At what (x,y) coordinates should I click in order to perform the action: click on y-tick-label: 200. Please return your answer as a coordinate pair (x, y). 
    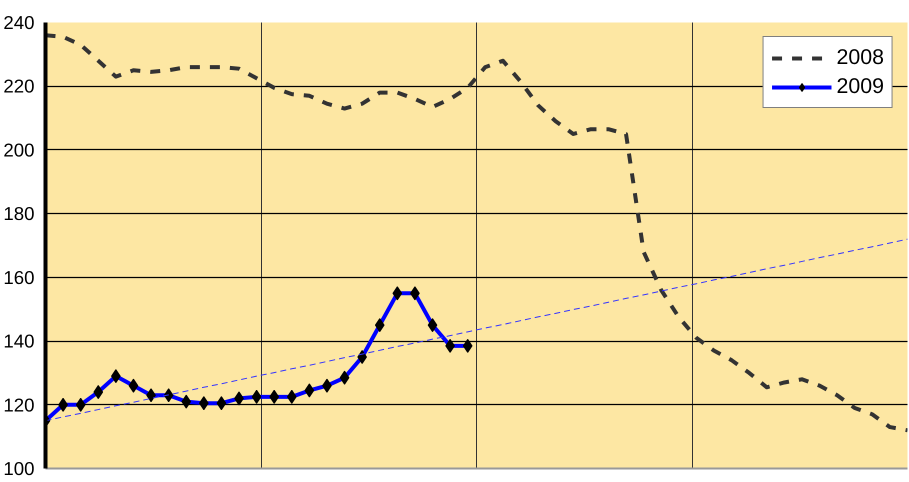
    Looking at the image, I should click on (19, 149).